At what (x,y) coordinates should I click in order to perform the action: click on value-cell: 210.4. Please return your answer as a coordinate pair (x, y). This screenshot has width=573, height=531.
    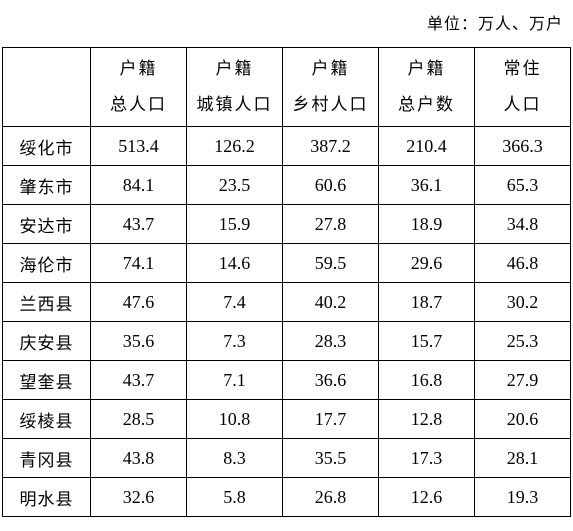
    Looking at the image, I should click on (426, 146).